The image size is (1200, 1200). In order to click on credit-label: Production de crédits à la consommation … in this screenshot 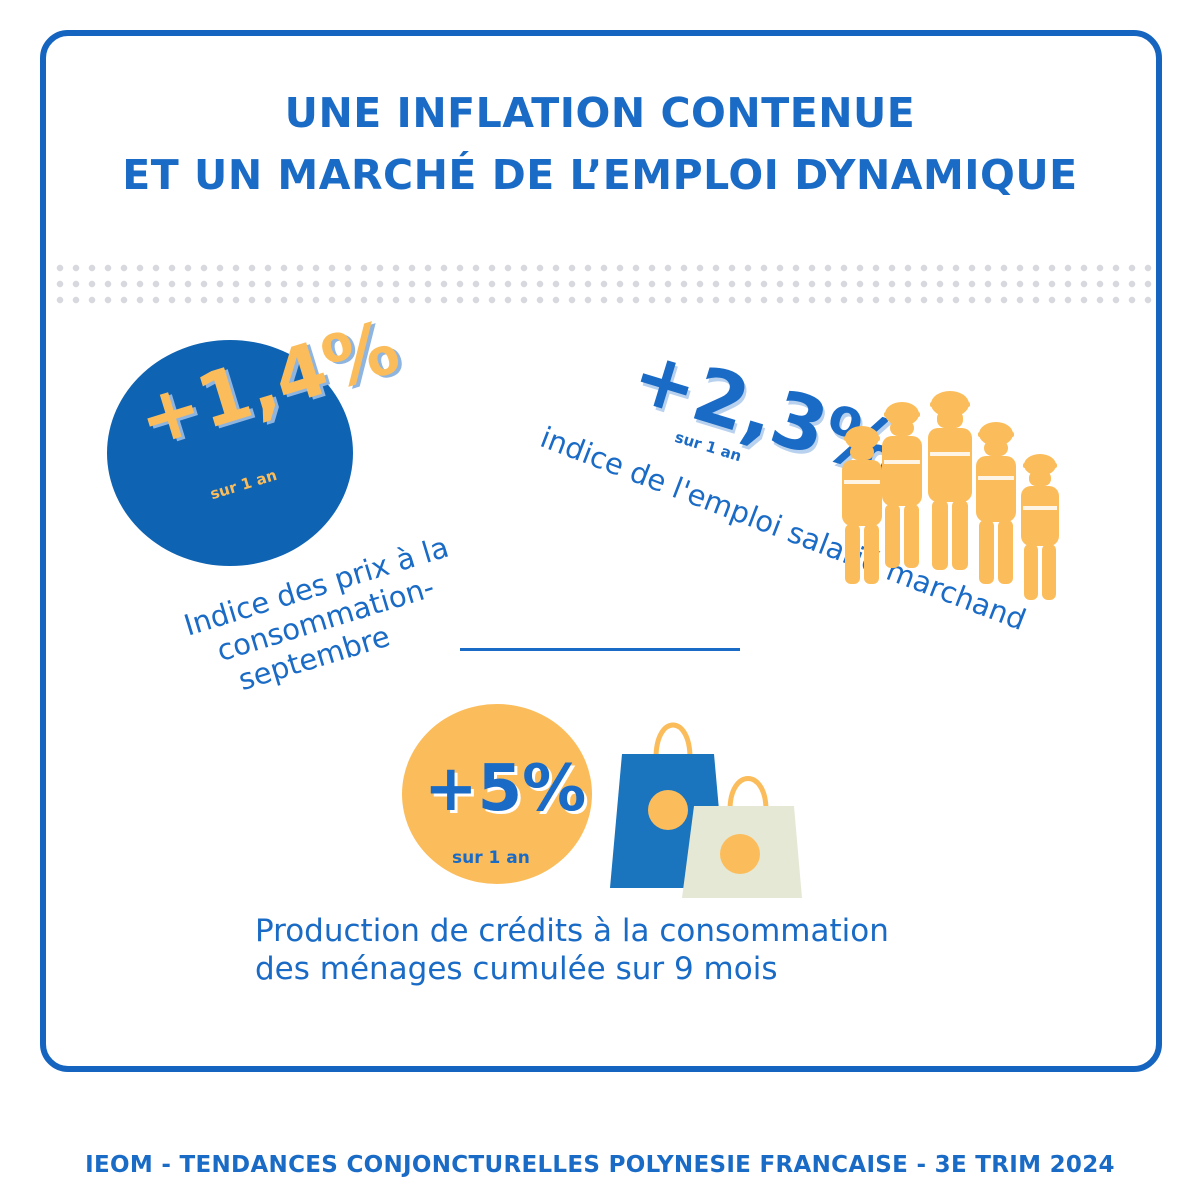, I will do `click(572, 950)`.